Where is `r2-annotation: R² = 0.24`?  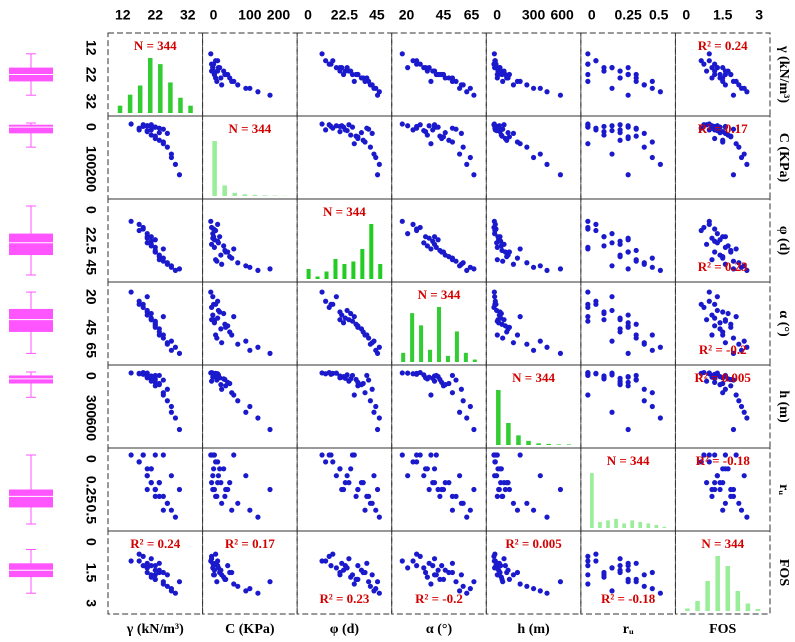 r2-annotation: R² = 0.24 is located at coordinates (723, 45).